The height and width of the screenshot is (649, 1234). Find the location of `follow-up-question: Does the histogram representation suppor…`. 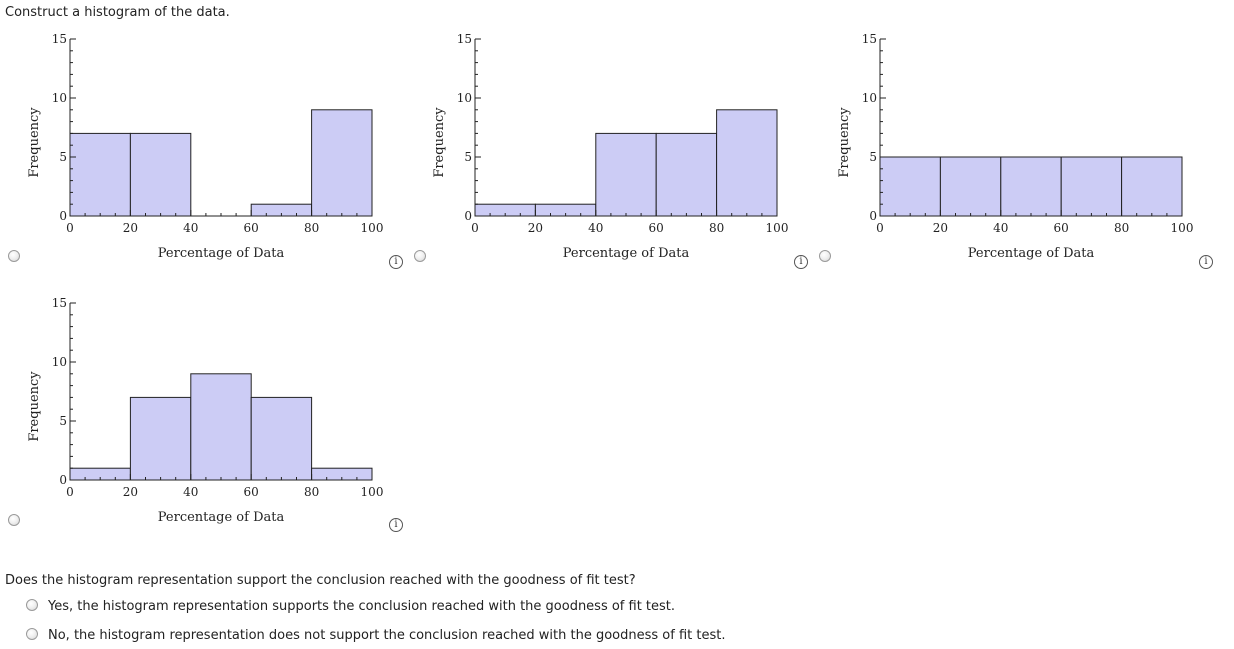

follow-up-question: Does the histogram representation suppor… is located at coordinates (320, 580).